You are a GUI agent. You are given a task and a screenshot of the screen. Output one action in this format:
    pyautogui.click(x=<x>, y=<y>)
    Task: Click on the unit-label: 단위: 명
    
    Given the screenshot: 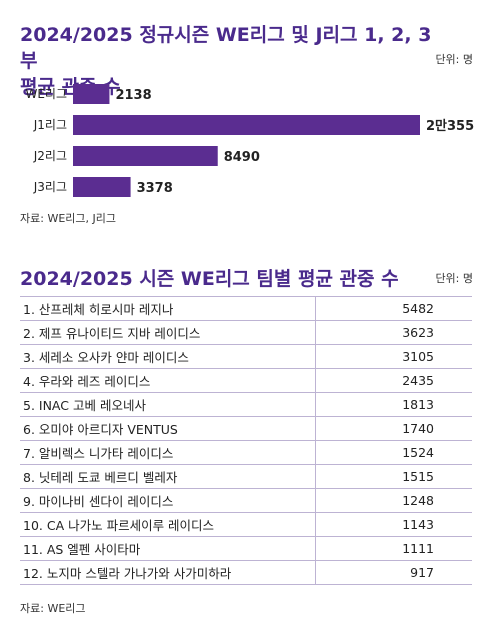 What is the action you would take?
    pyautogui.click(x=454, y=59)
    